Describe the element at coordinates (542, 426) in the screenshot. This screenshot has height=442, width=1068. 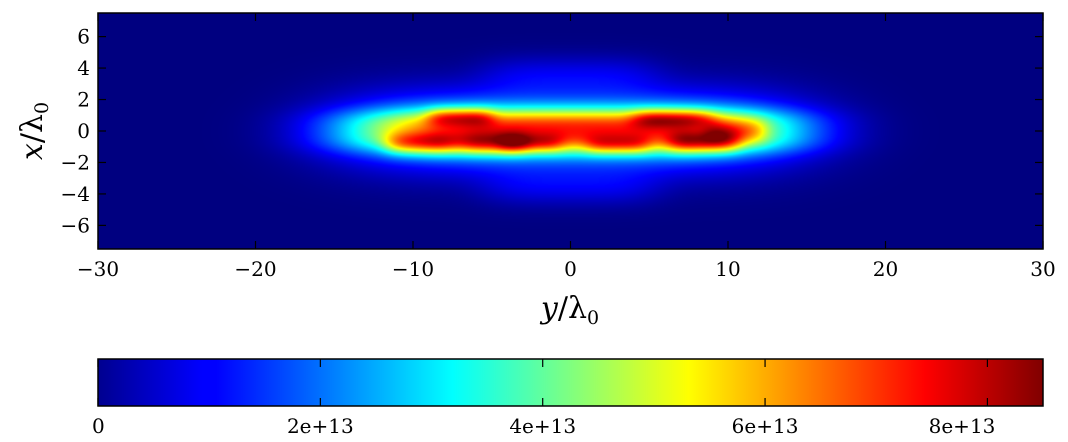
I see `colorbar-tick-label: 4e+13` at that location.